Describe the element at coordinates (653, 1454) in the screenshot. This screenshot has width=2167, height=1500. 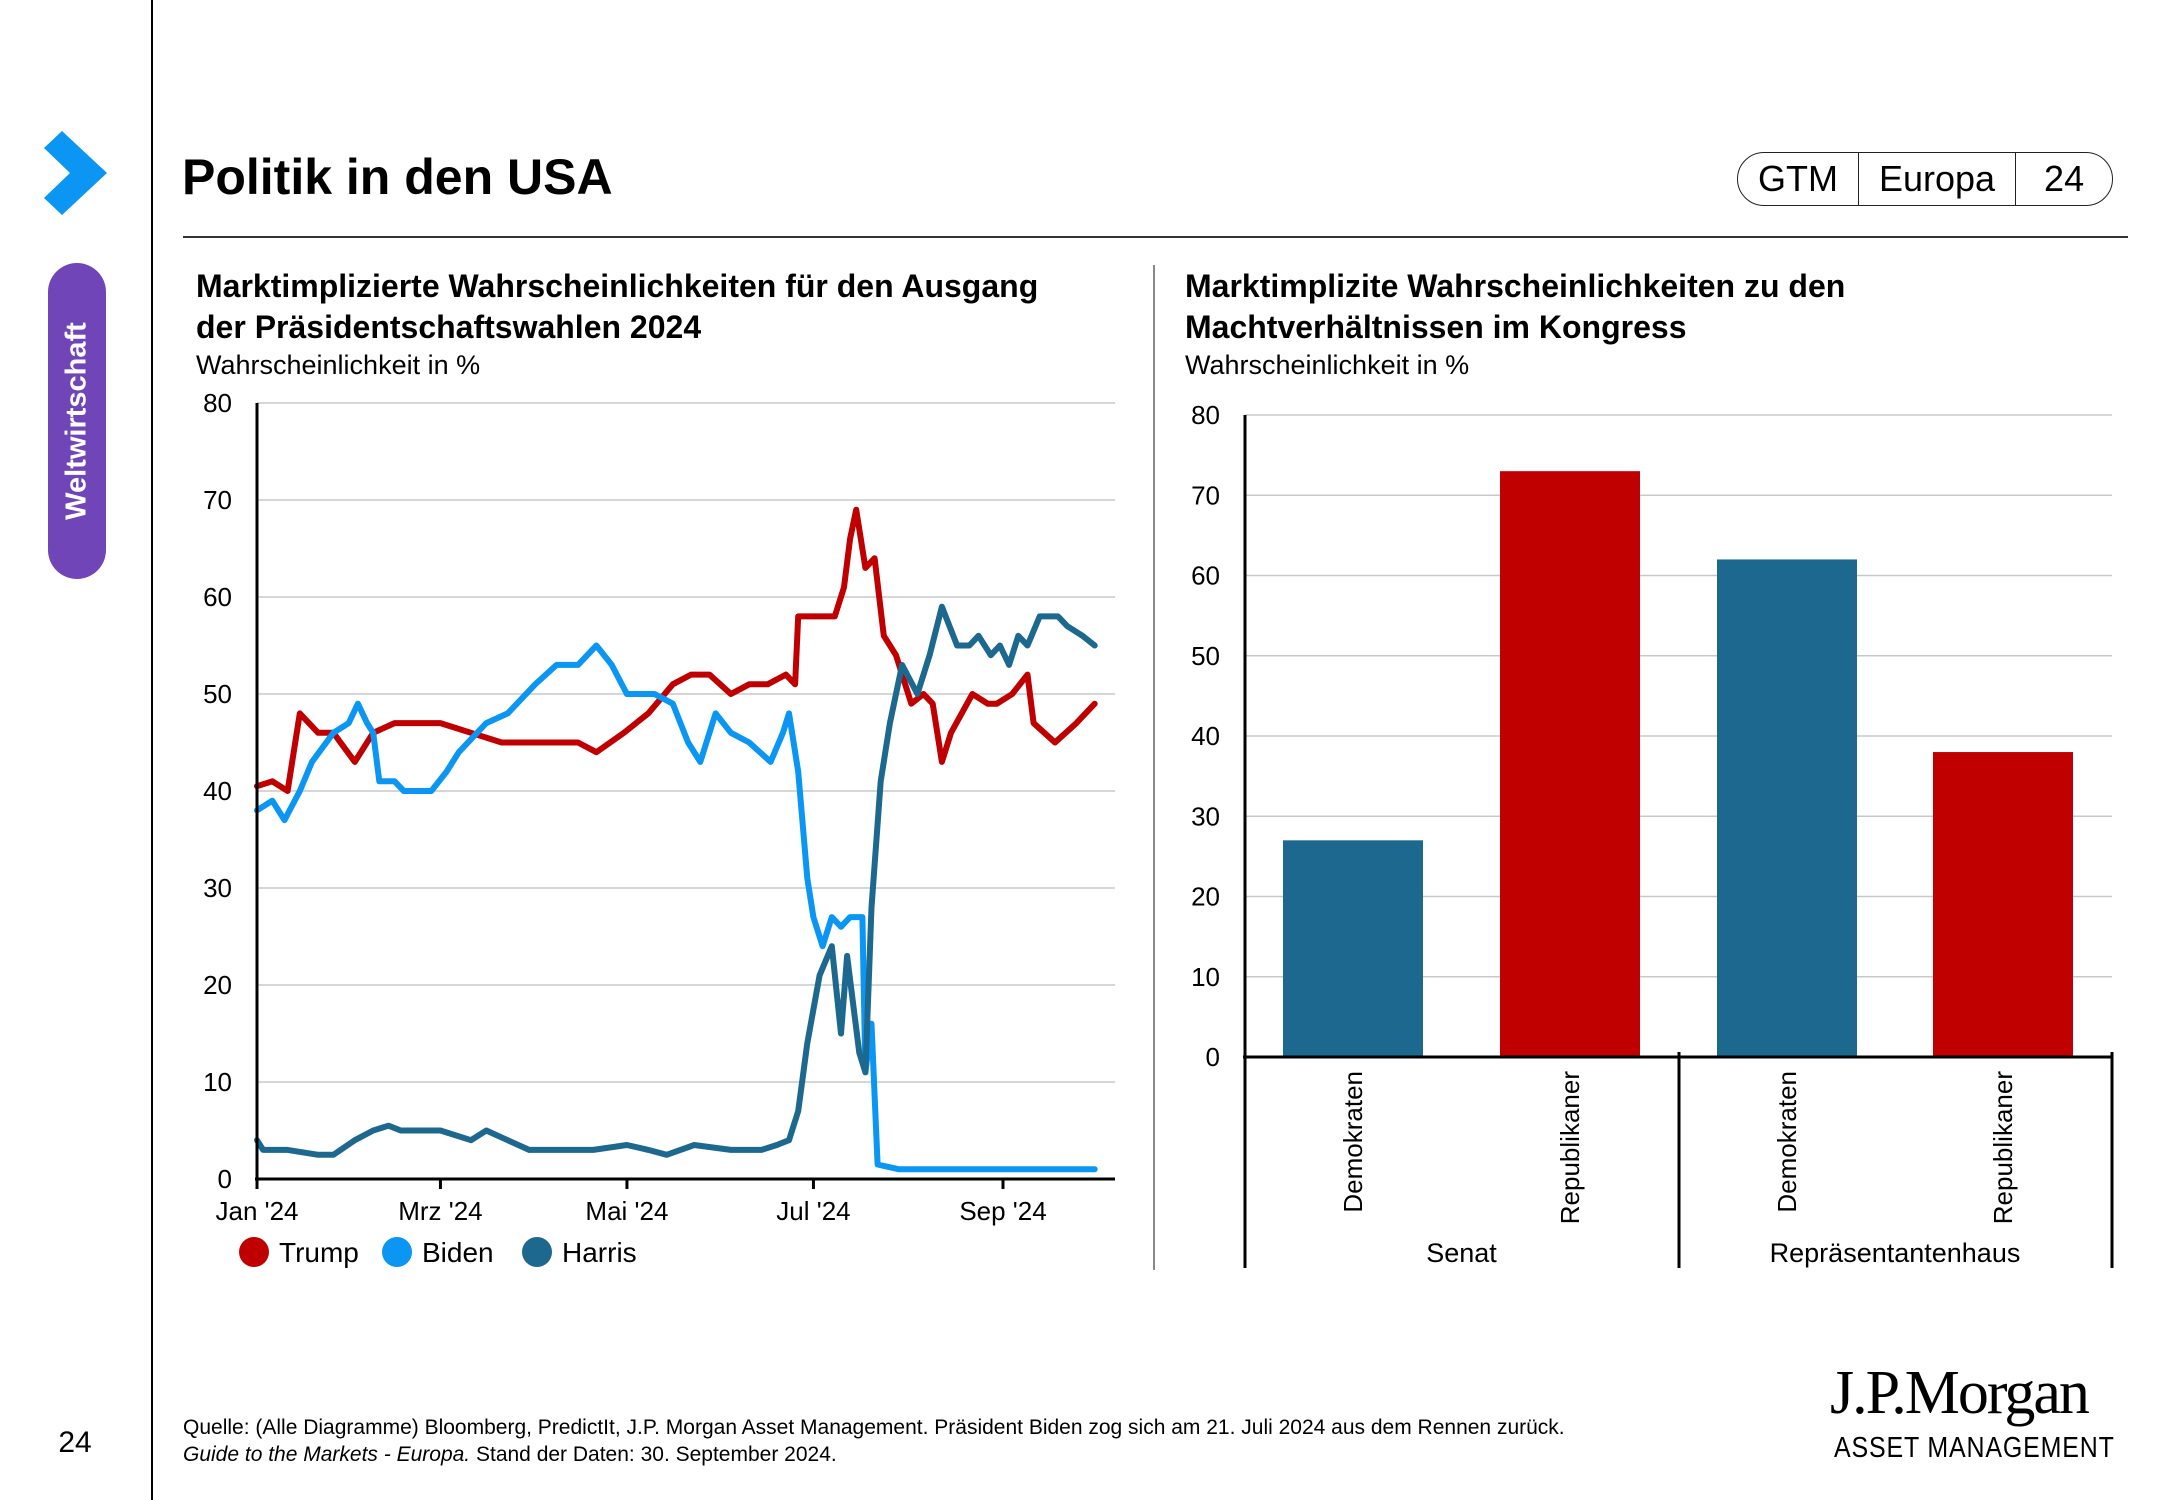
I see `data-date: Stand der Daten: 30. September 2024.` at that location.